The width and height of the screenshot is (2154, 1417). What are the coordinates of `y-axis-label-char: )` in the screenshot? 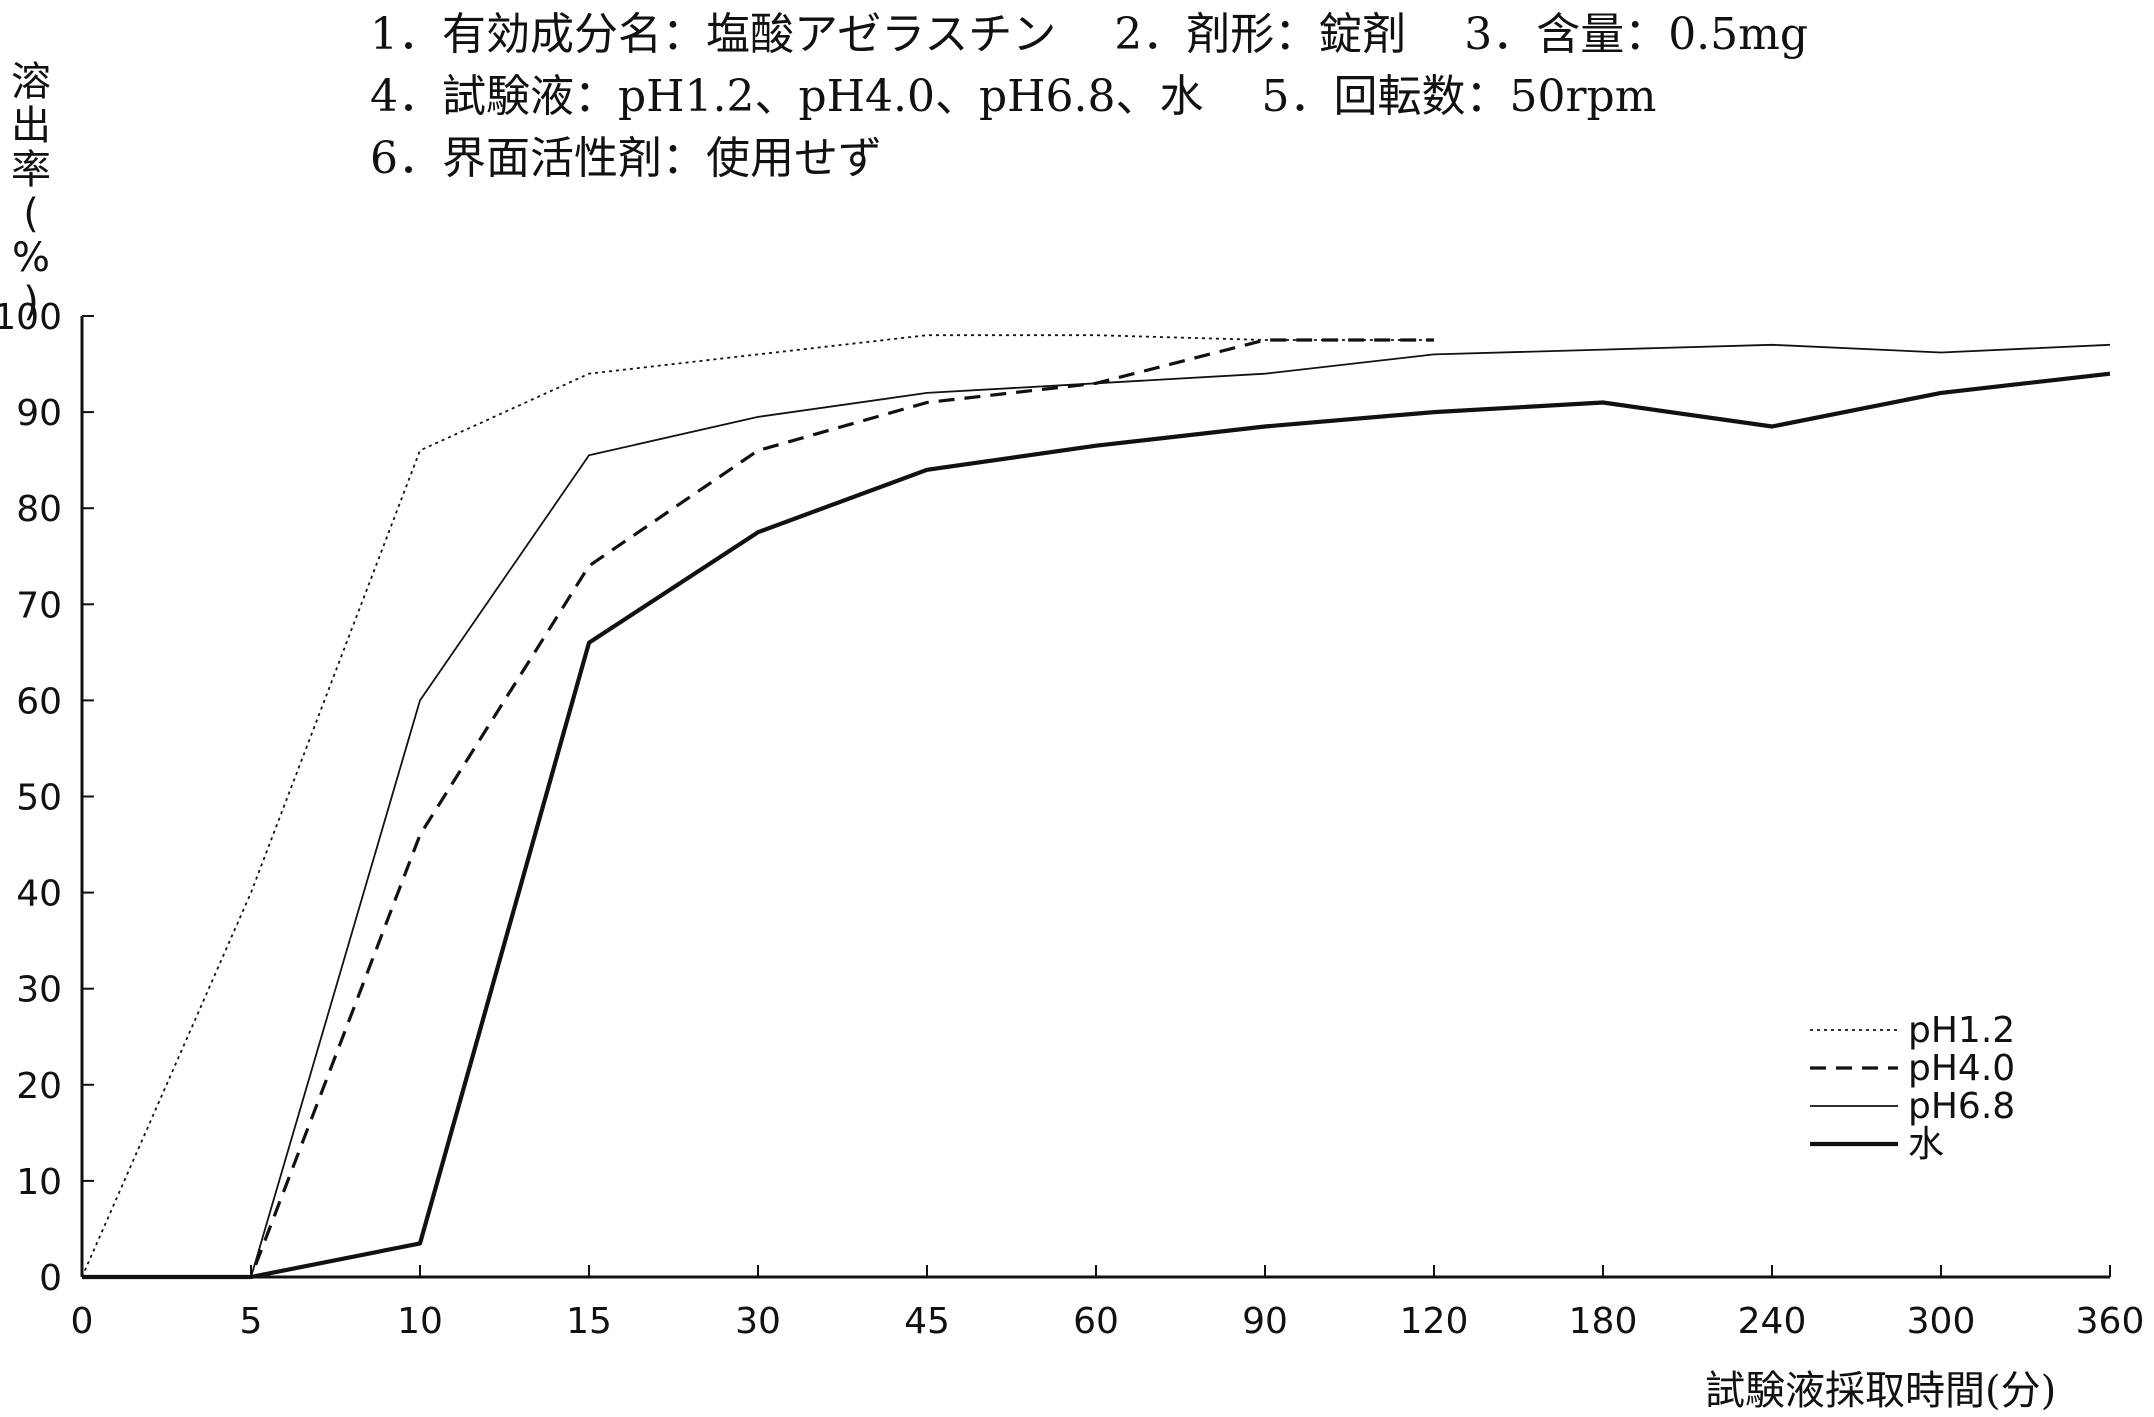 It's located at (31, 302).